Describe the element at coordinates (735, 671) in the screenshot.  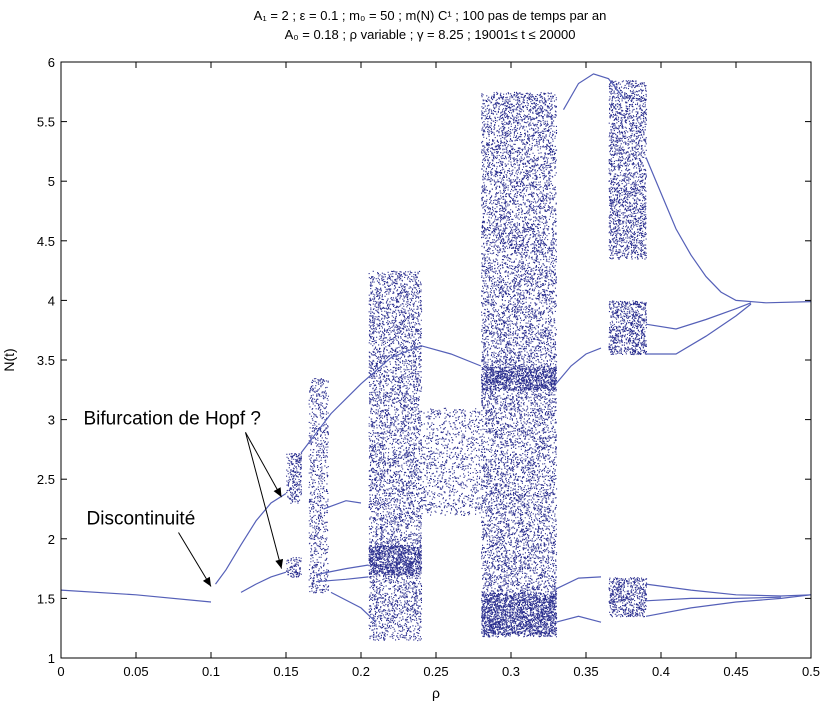
I see `x-tick-label: 0.45` at that location.